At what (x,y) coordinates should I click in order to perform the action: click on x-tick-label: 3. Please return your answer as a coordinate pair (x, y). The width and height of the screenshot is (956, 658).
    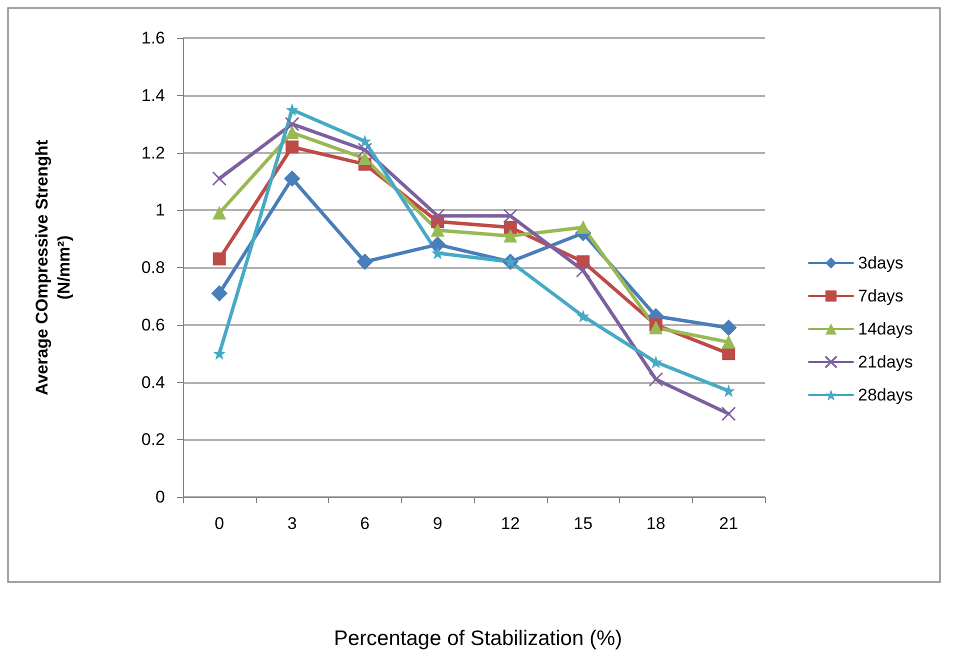
    Looking at the image, I should click on (292, 523).